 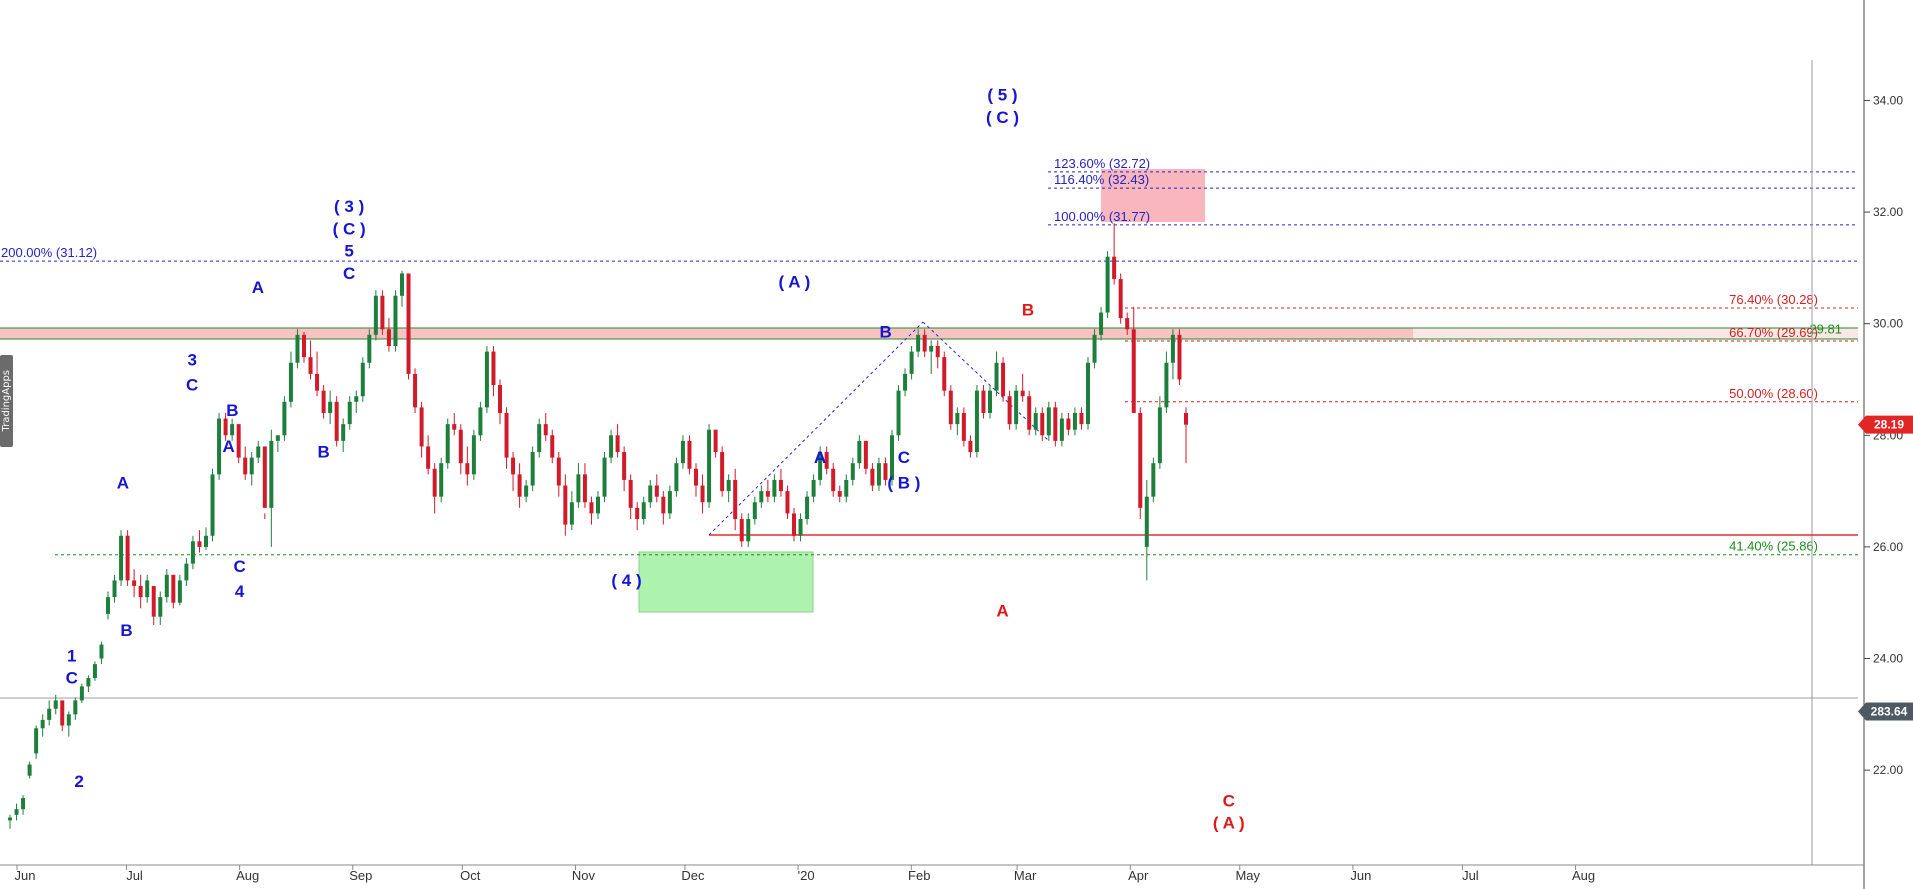 What do you see at coordinates (1888, 659) in the screenshot?
I see `y-tick-label: 24.00` at bounding box center [1888, 659].